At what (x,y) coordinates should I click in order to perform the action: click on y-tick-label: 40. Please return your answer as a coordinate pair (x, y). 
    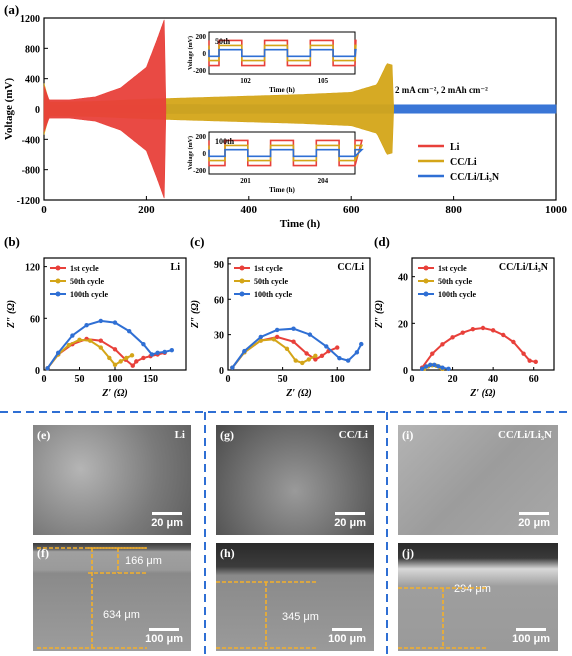
    Looking at the image, I should click on (403, 278).